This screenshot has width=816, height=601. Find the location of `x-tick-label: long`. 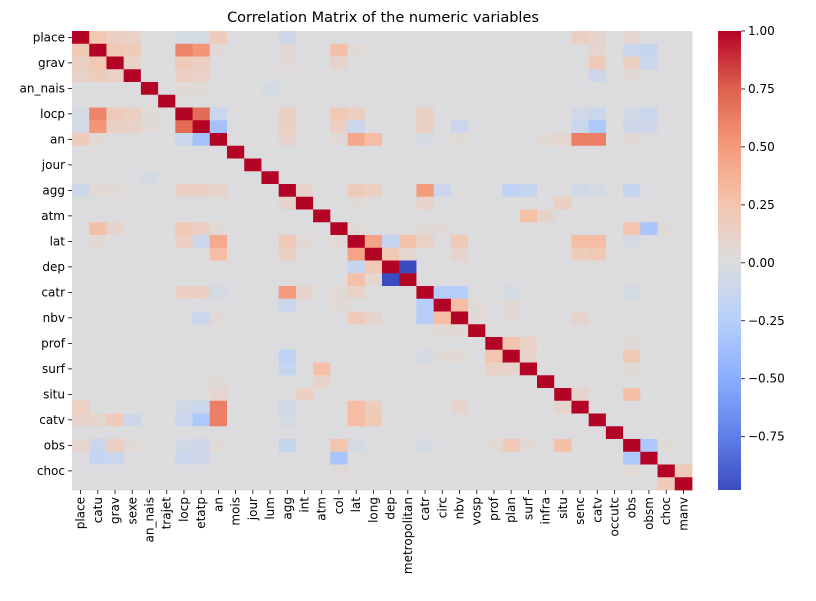

x-tick-label: long is located at coordinates (373, 510).